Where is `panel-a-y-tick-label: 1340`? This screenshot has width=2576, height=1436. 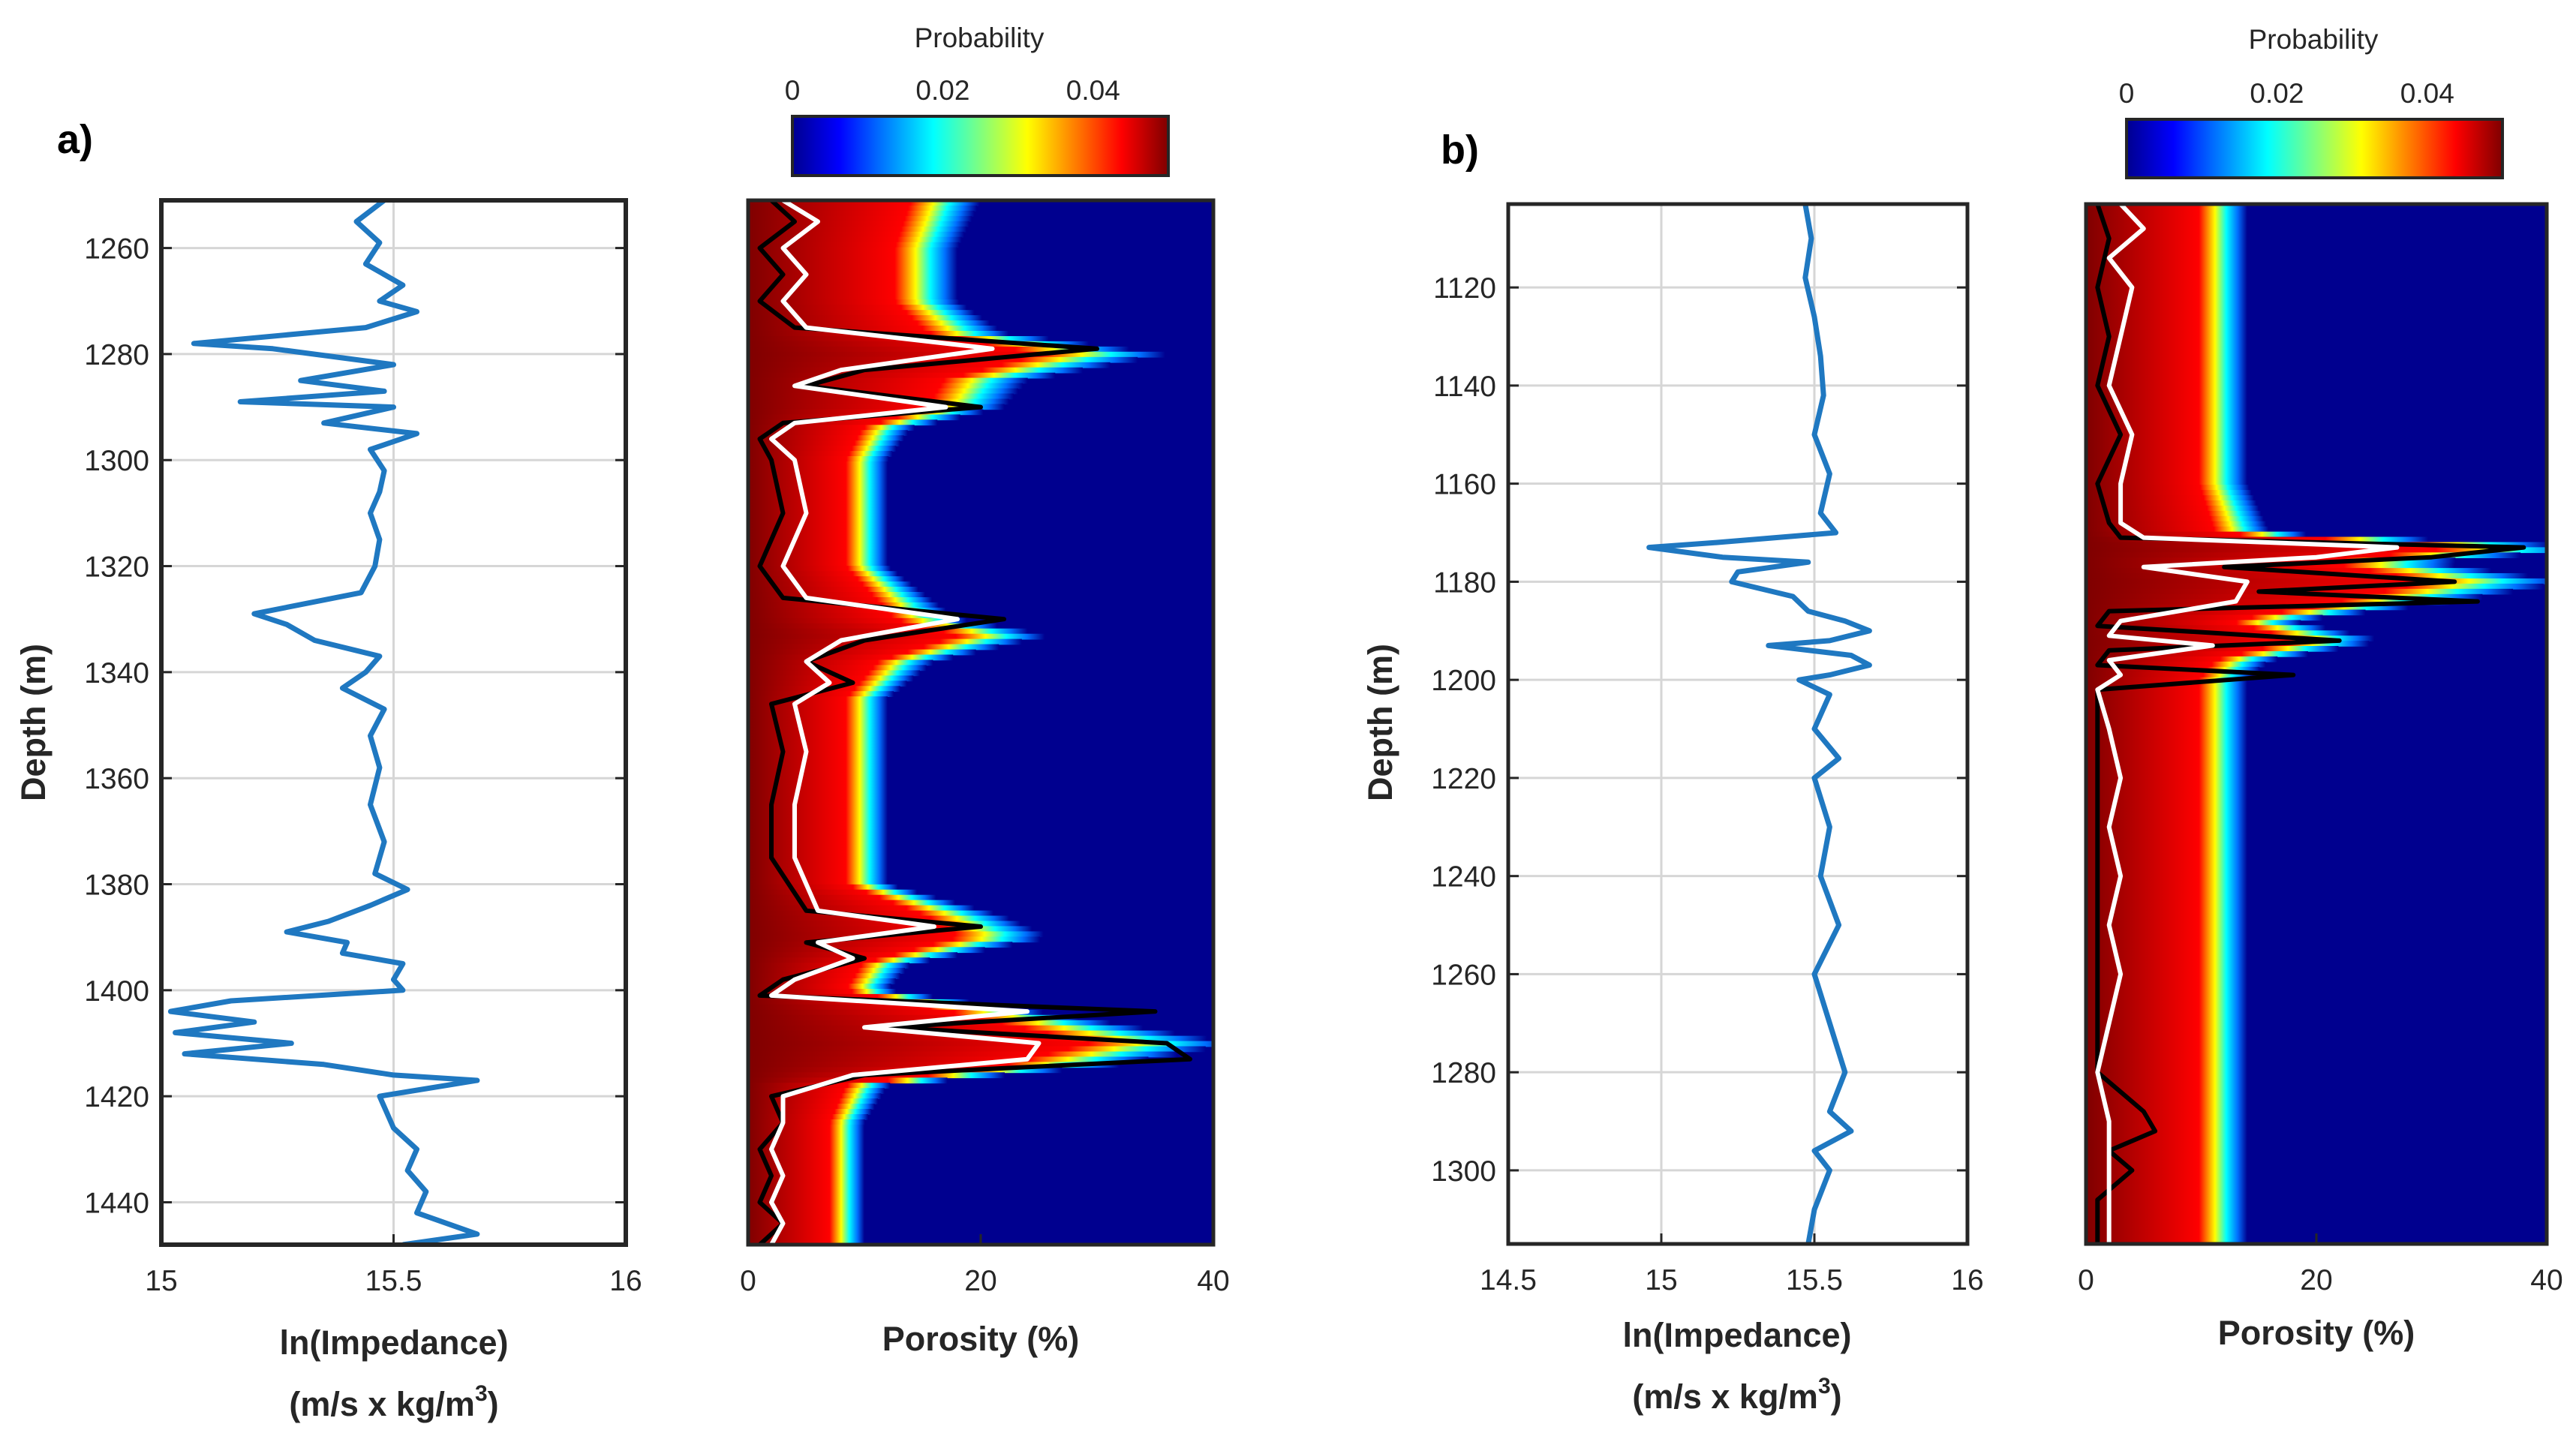
panel-a-y-tick-label: 1340 is located at coordinates (116, 673).